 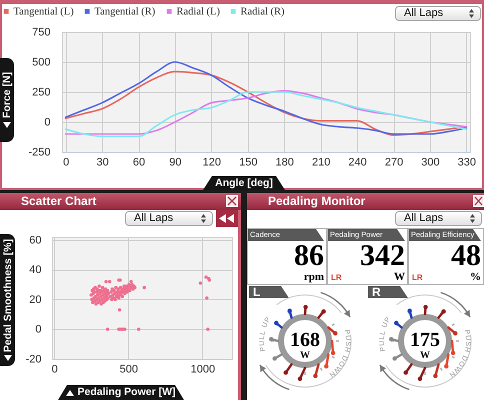 I want to click on y-tick-label: 60, so click(x=35, y=240).